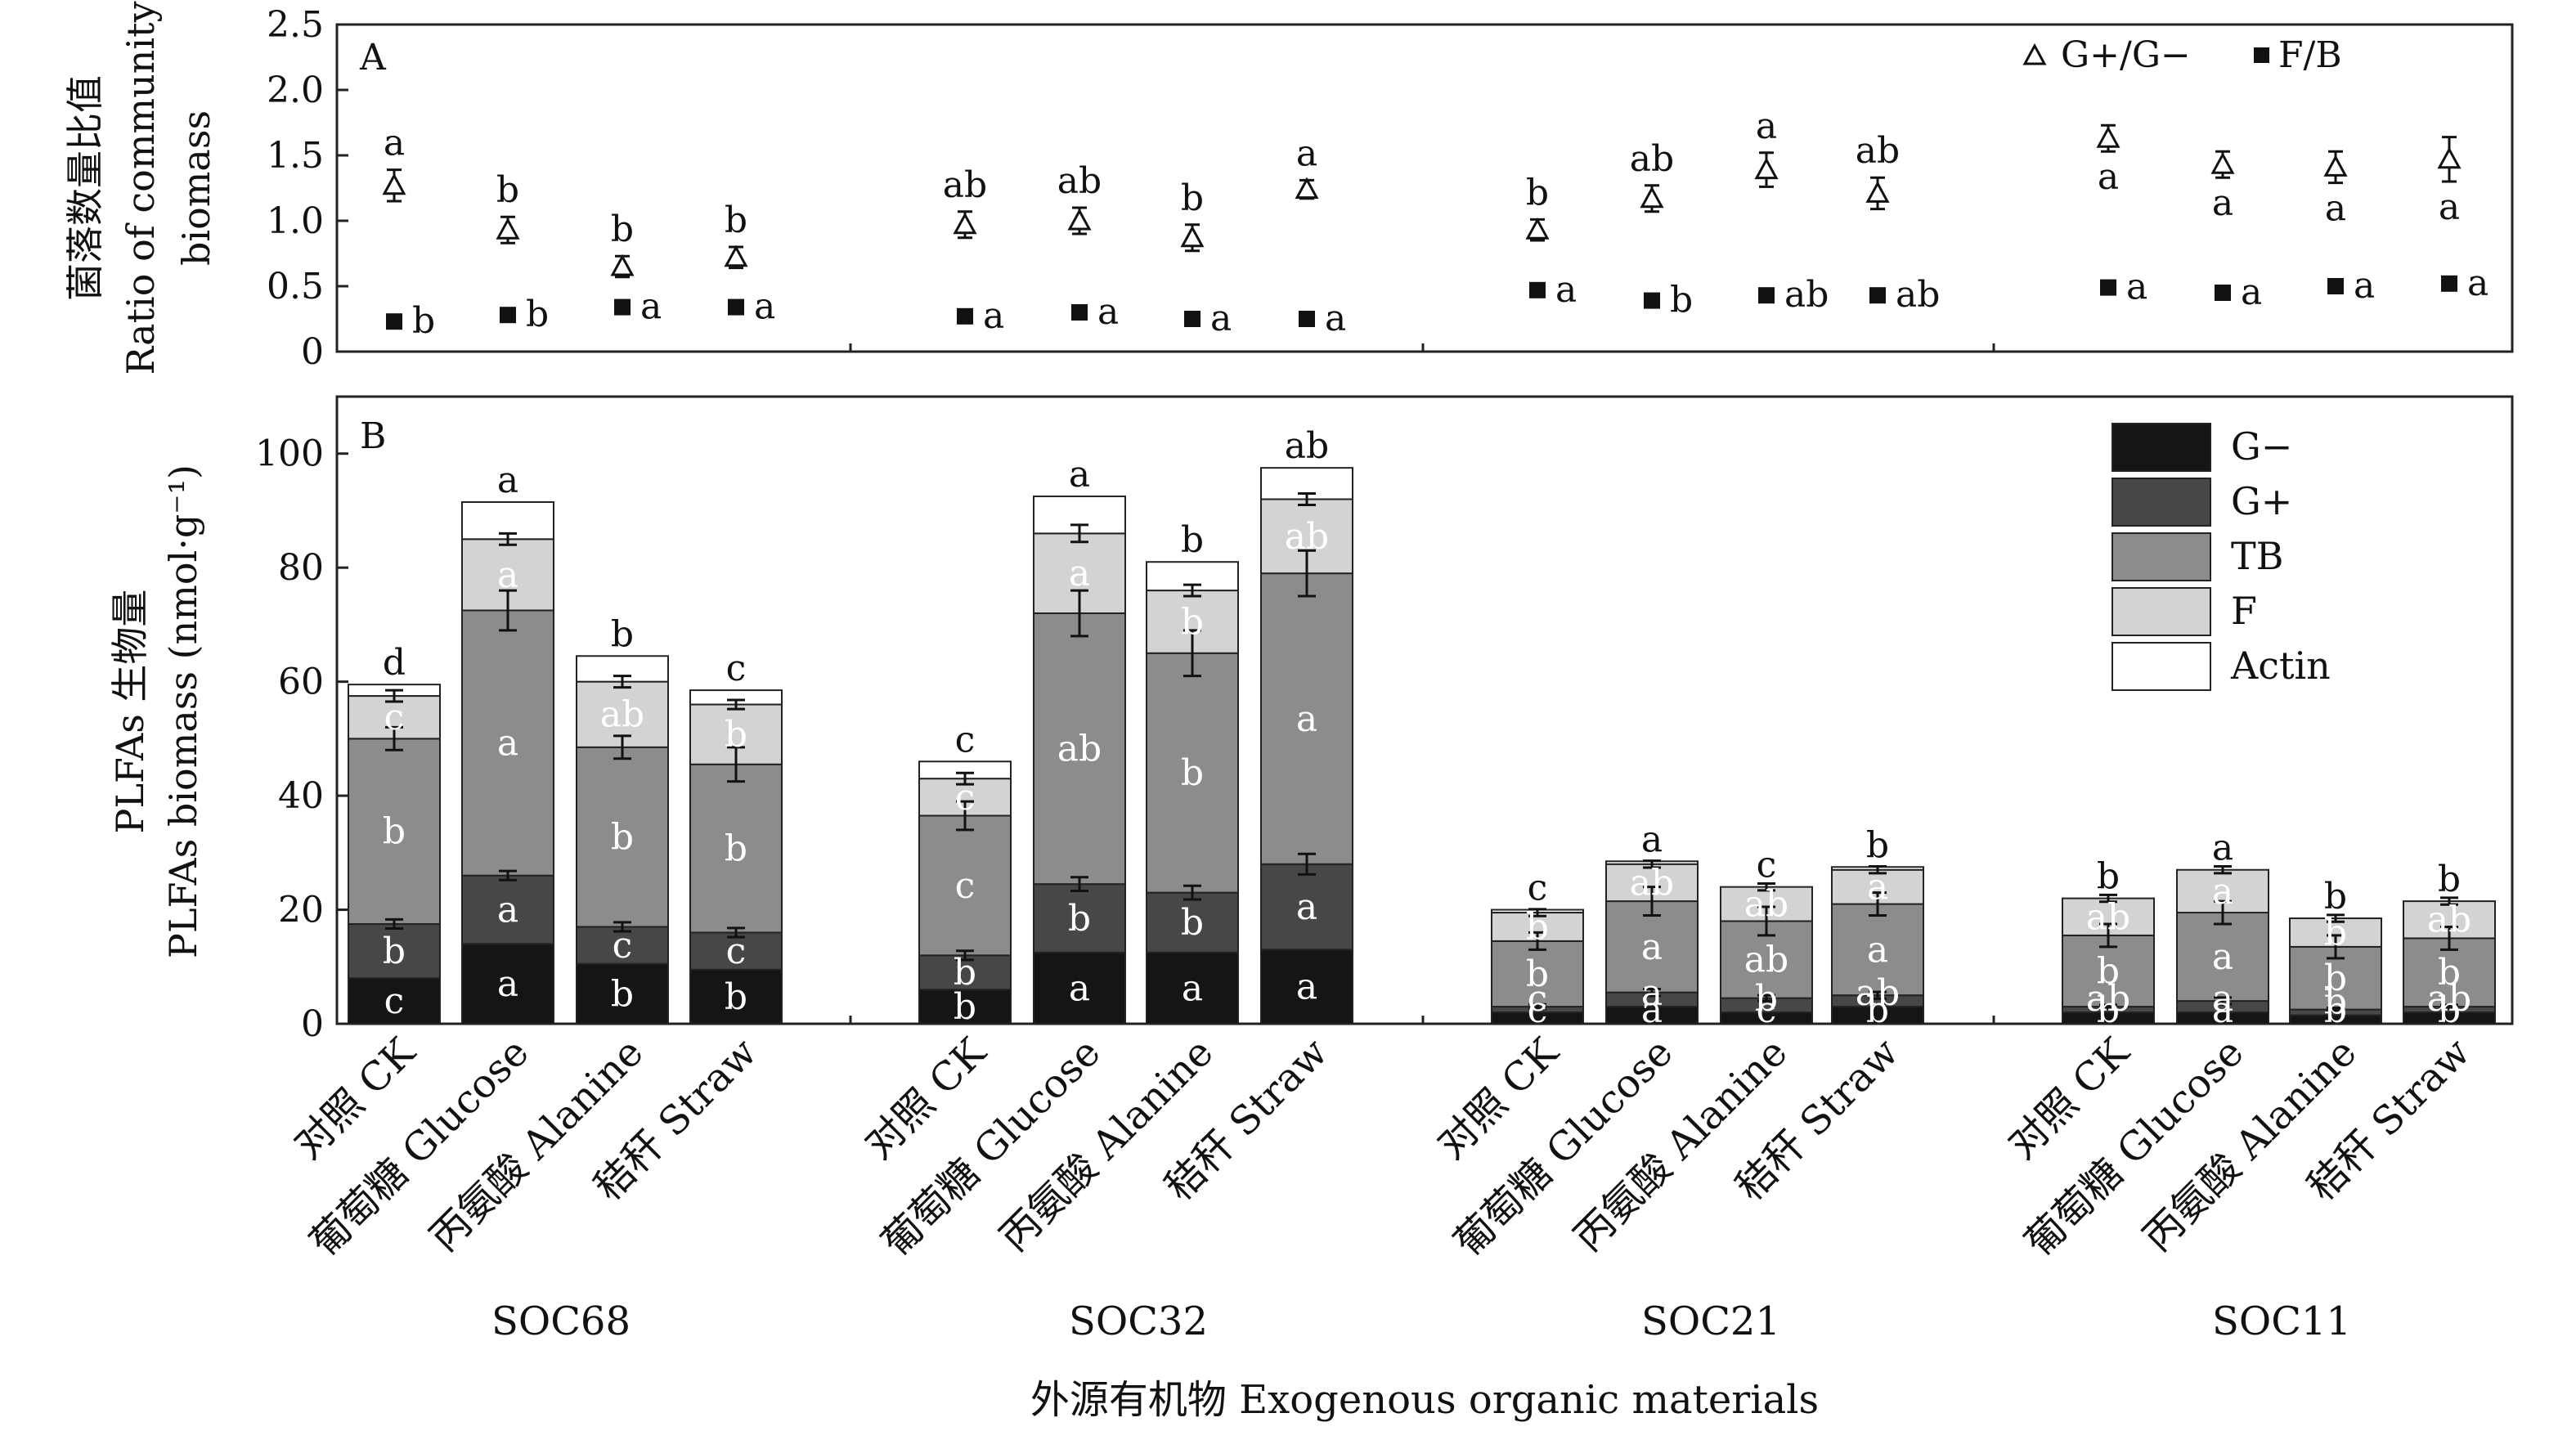  I want to click on f-b-point-g4-t3, so click(2335, 286).